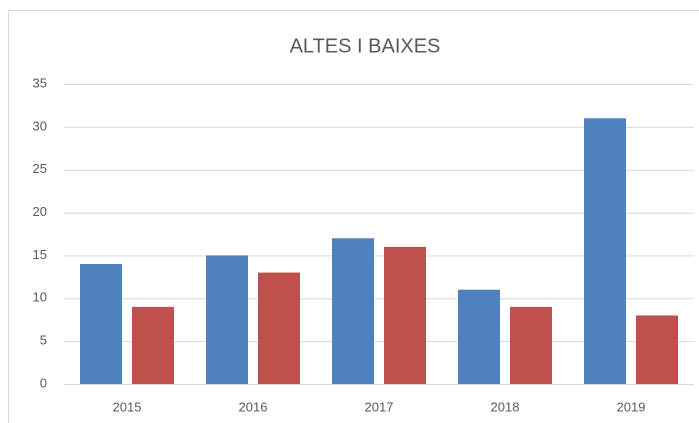  I want to click on x-tick-label: 2018, so click(505, 406).